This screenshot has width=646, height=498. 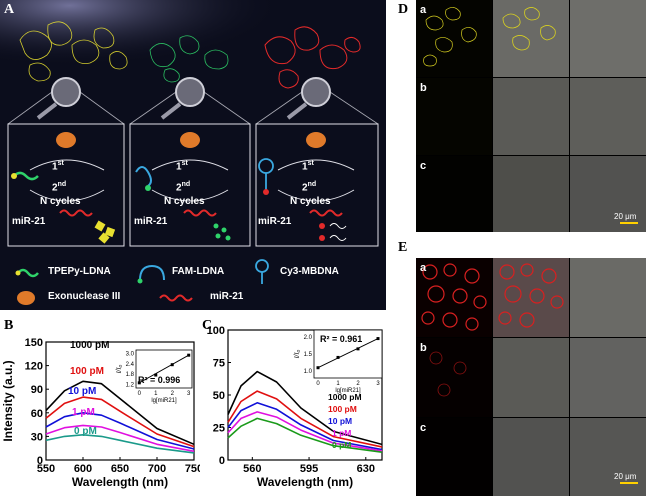 I want to click on inset-x-tick-label: 2, so click(x=358, y=384).